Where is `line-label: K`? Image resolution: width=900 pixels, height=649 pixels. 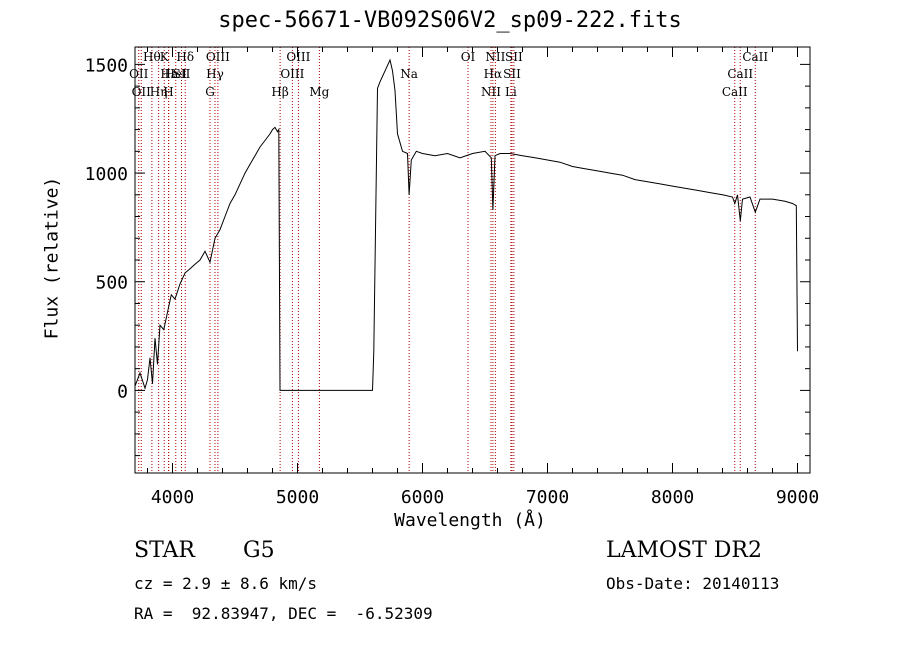
line-label: K is located at coordinates (165, 57).